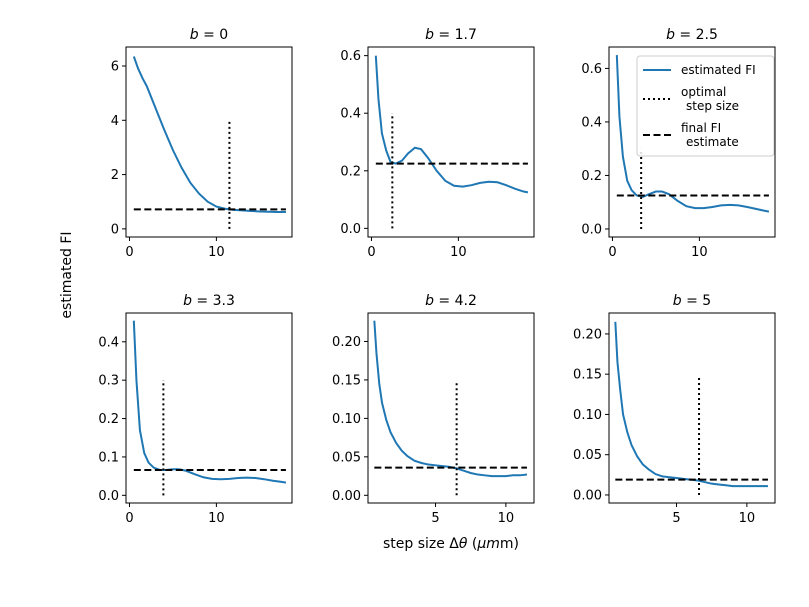 The width and height of the screenshot is (809, 607). I want to click on subplot-4: b = 3.3 0 10 0.0 0.1 0.2 0.3 0.4, so click(195, 409).